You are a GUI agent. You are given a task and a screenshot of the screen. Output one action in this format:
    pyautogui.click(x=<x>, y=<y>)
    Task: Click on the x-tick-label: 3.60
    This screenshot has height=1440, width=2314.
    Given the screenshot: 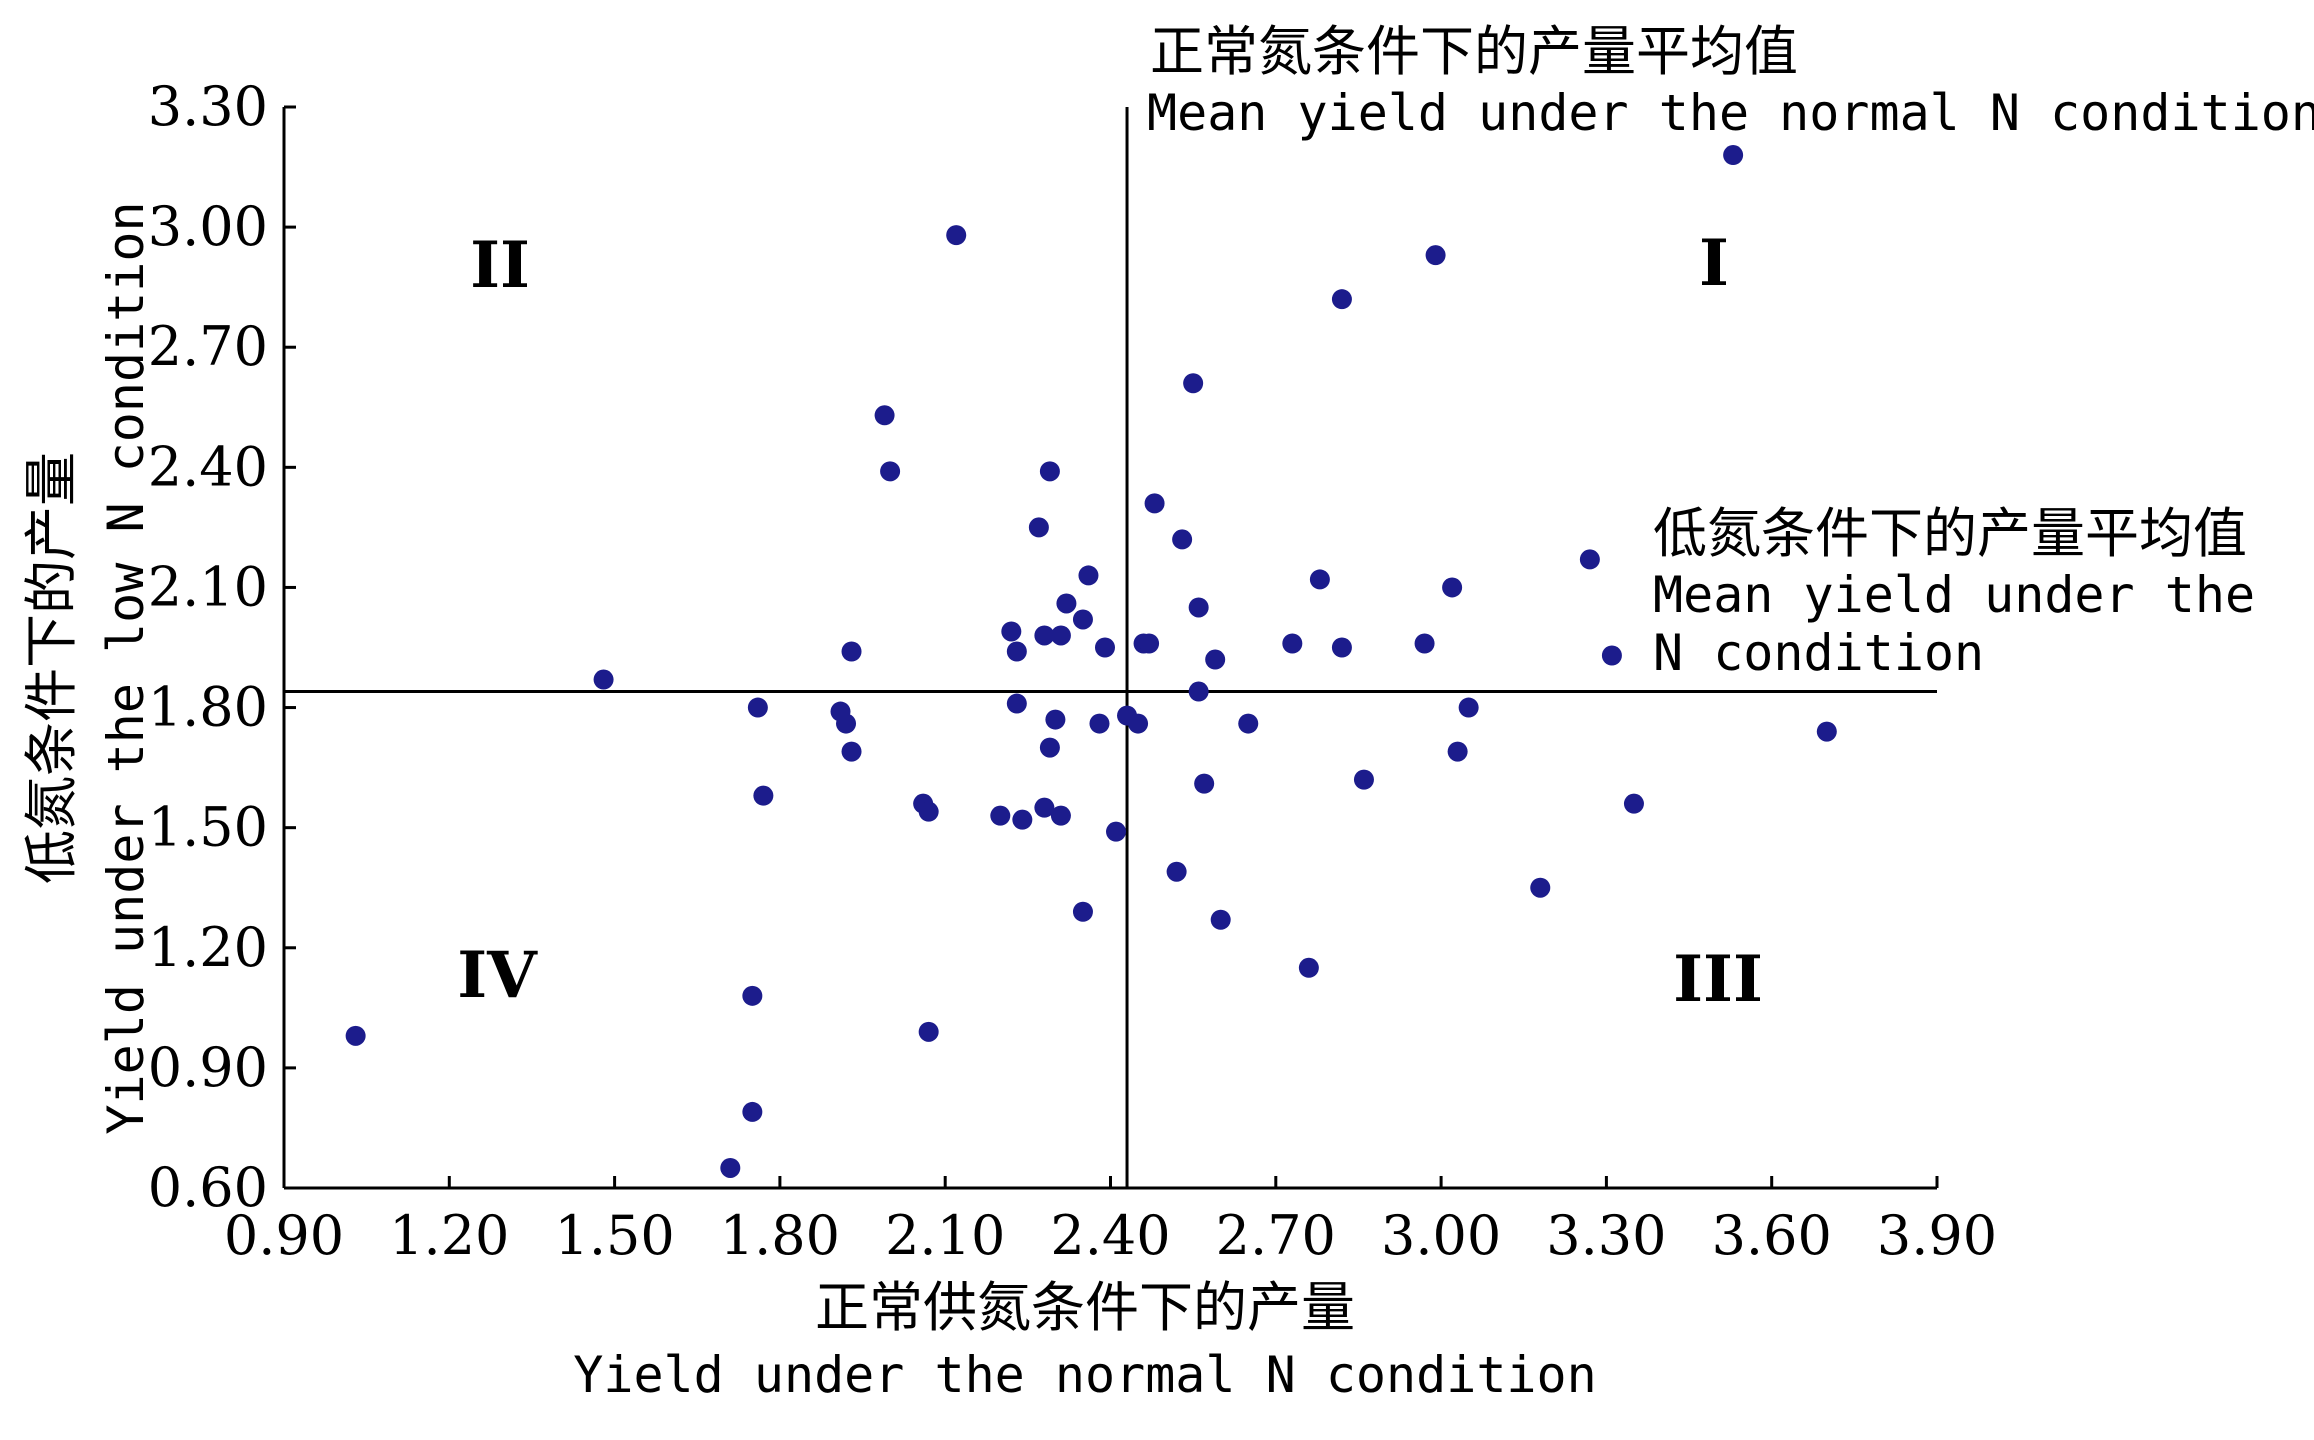 What is the action you would take?
    pyautogui.click(x=1772, y=1235)
    